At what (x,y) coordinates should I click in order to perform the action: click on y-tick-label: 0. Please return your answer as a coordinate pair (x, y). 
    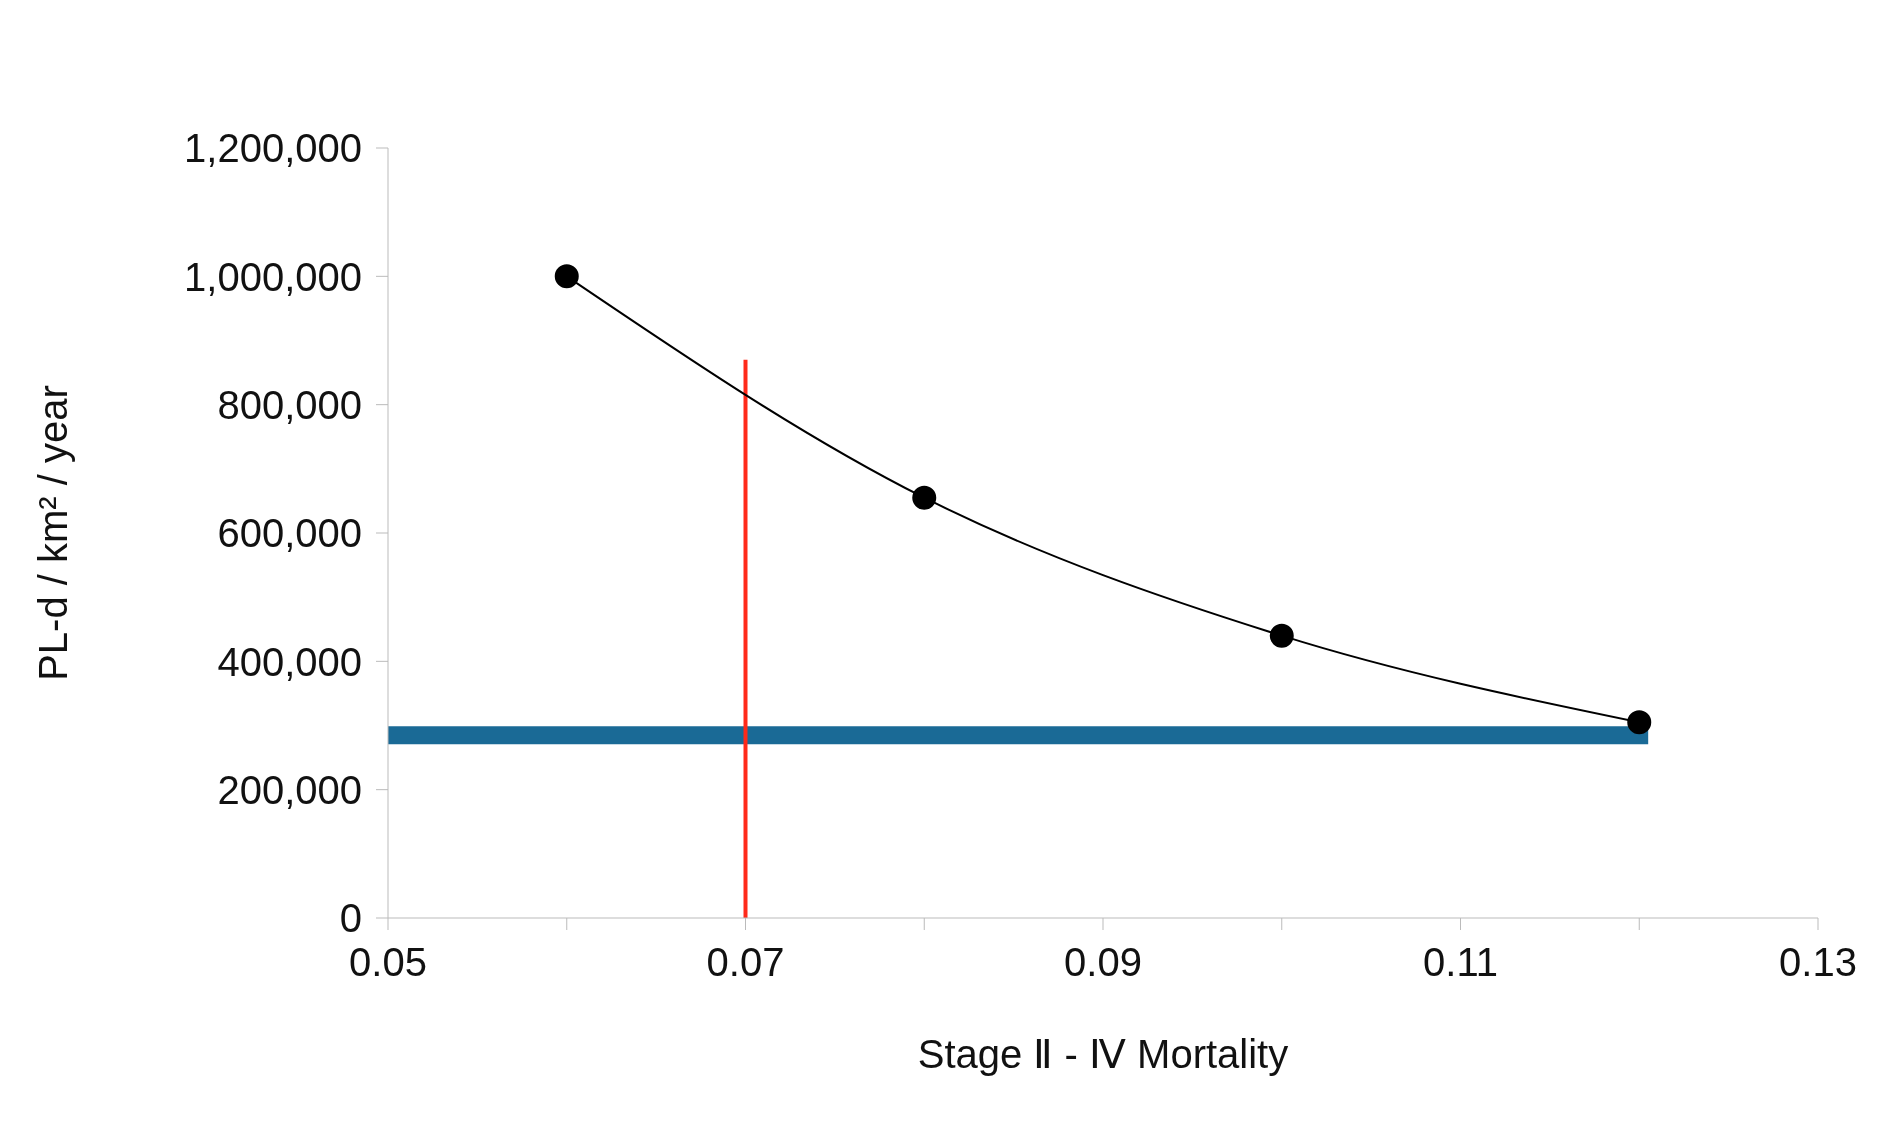
    Looking at the image, I should click on (350, 918).